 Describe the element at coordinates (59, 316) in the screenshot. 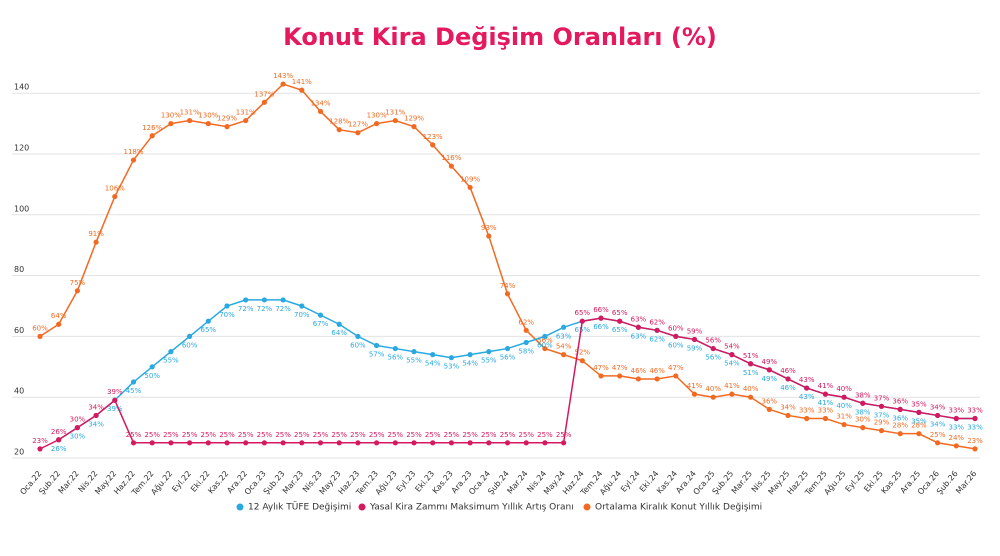

I see `data-label: 64%` at that location.